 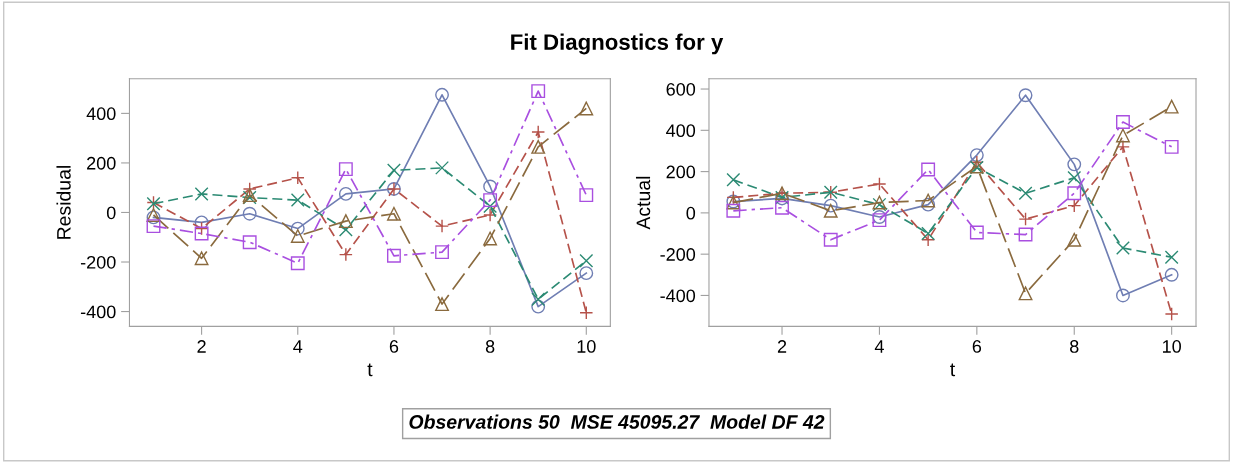 I want to click on x-tick-label: 8, so click(x=490, y=346).